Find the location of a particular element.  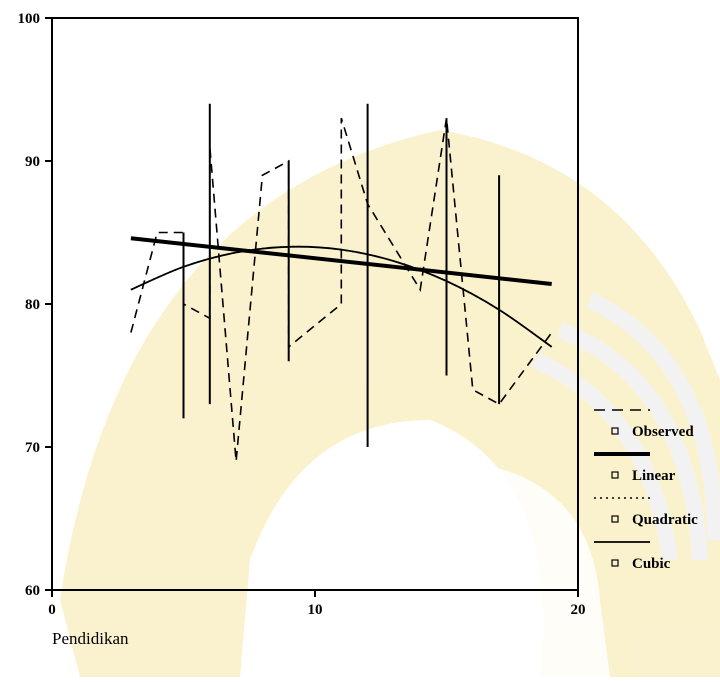

legend-linear-label: Linear is located at coordinates (654, 476).